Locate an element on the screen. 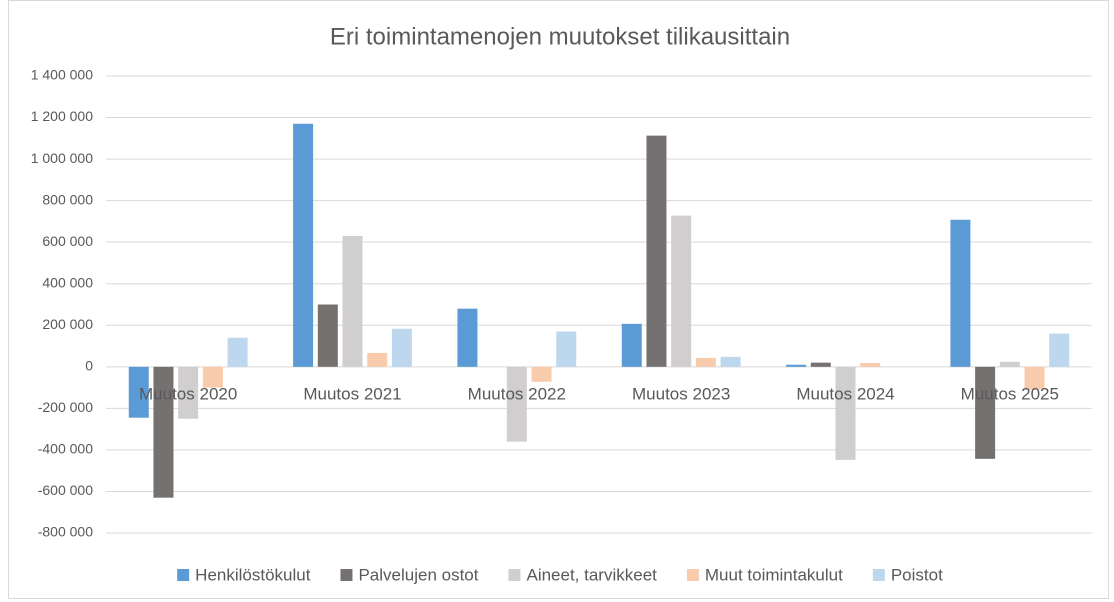  legend-label: Palvelujen ostot is located at coordinates (418, 574).